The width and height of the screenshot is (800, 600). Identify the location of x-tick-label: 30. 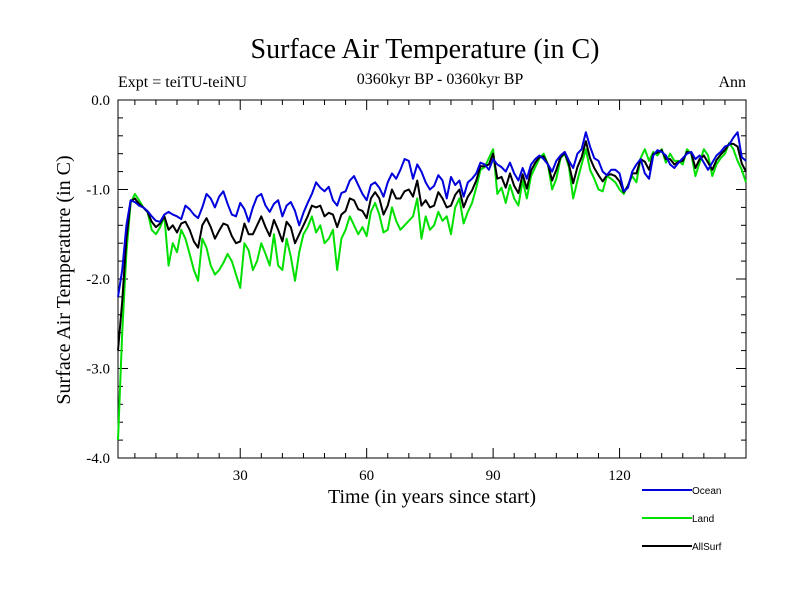
(240, 476).